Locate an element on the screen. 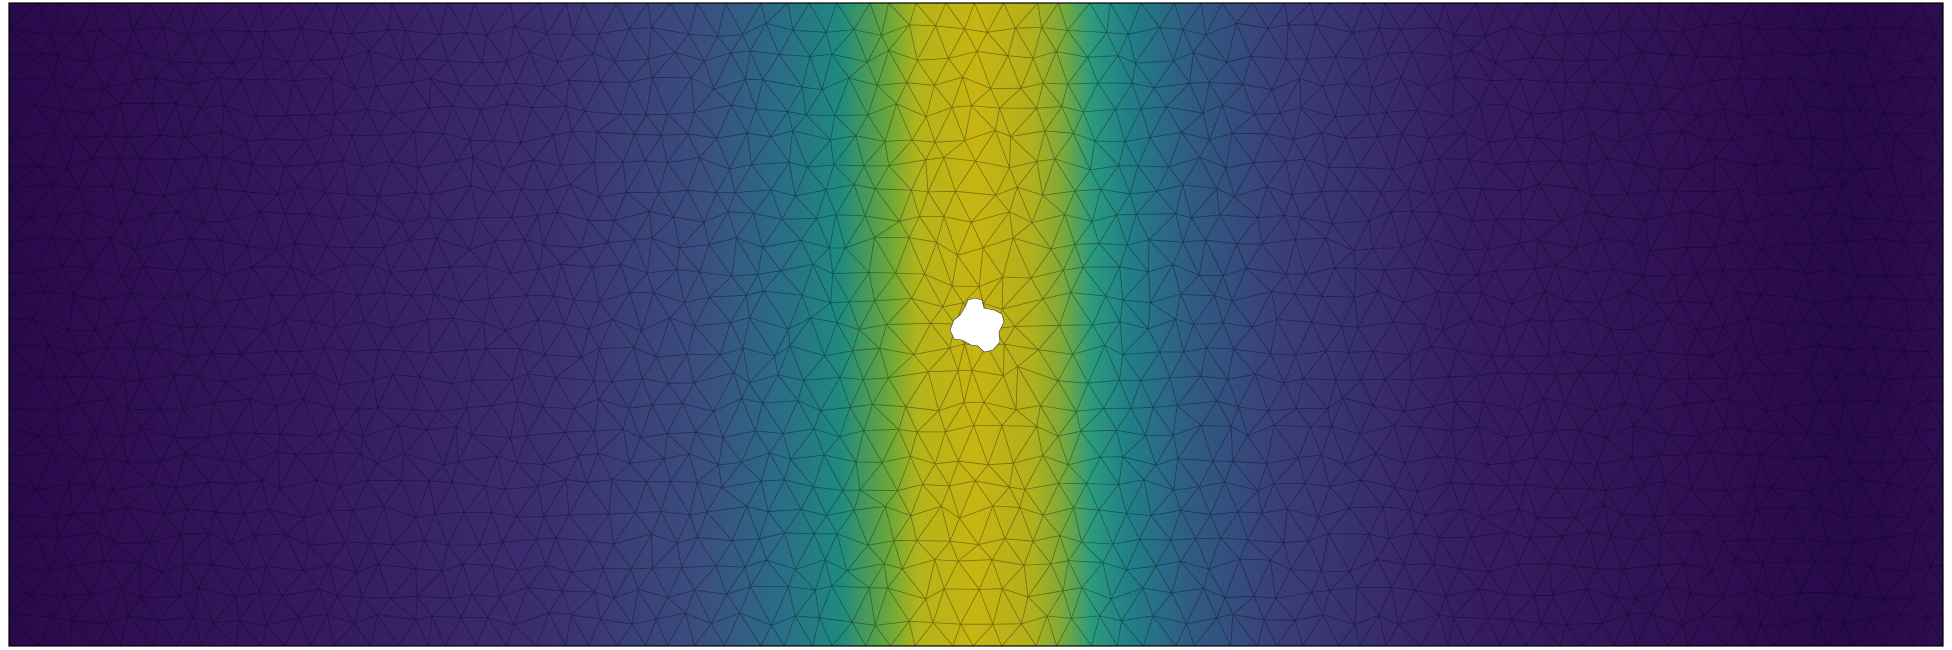  hole is located at coordinates (977, 325).